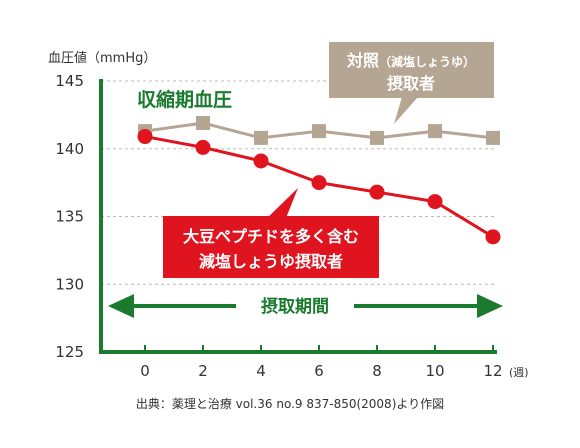  I want to click on x-tick-label: 8, so click(377, 371).